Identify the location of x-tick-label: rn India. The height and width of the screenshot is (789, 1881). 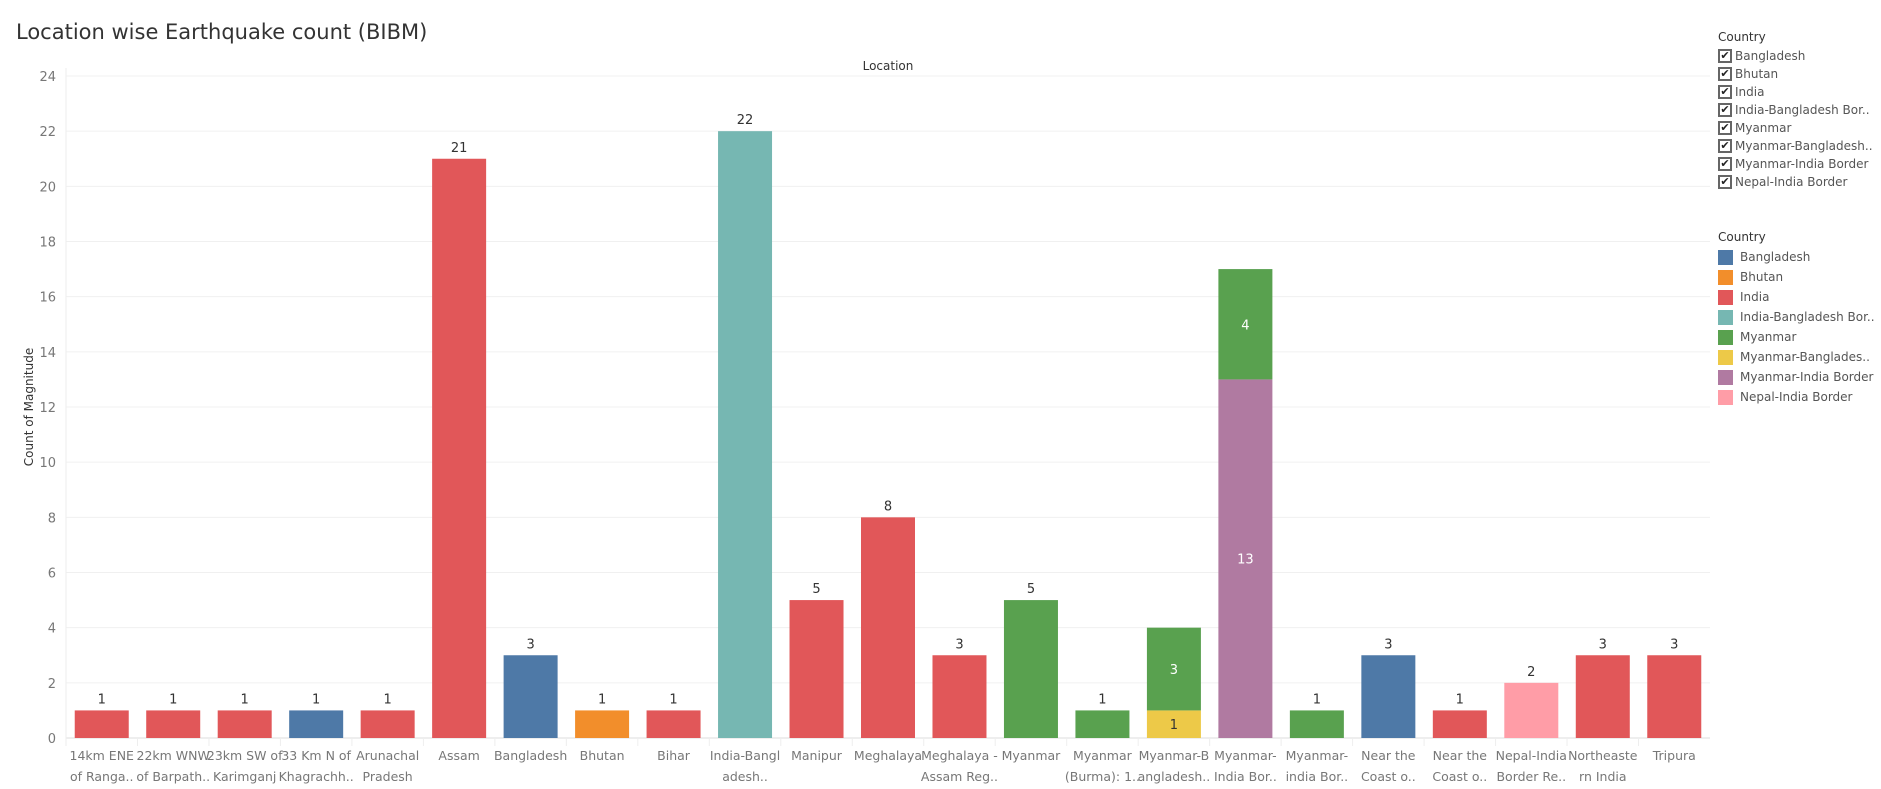
(1603, 776).